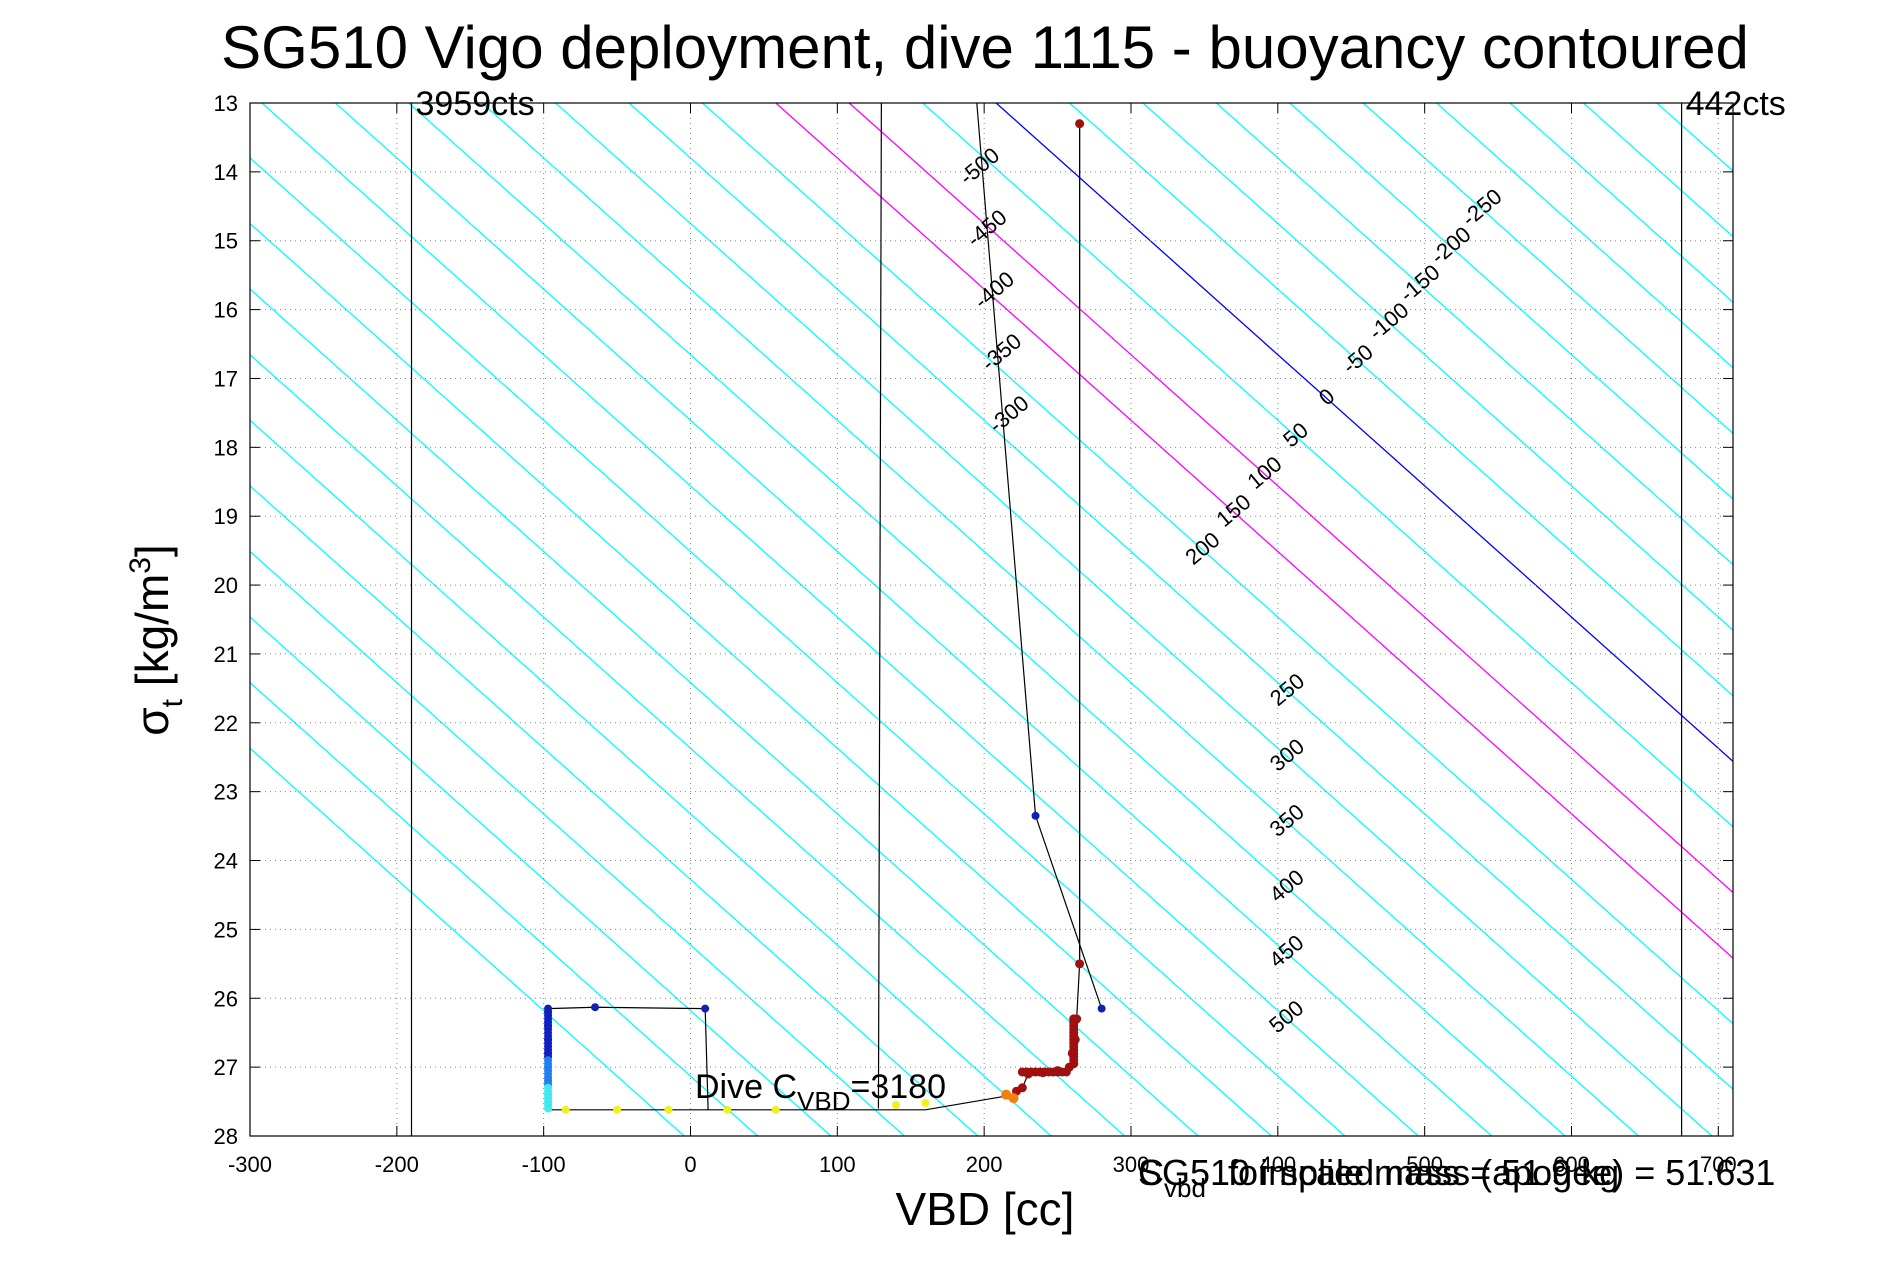 The height and width of the screenshot is (1262, 1891). Describe the element at coordinates (226, 1067) in the screenshot. I see `y-tick-label: 27` at that location.